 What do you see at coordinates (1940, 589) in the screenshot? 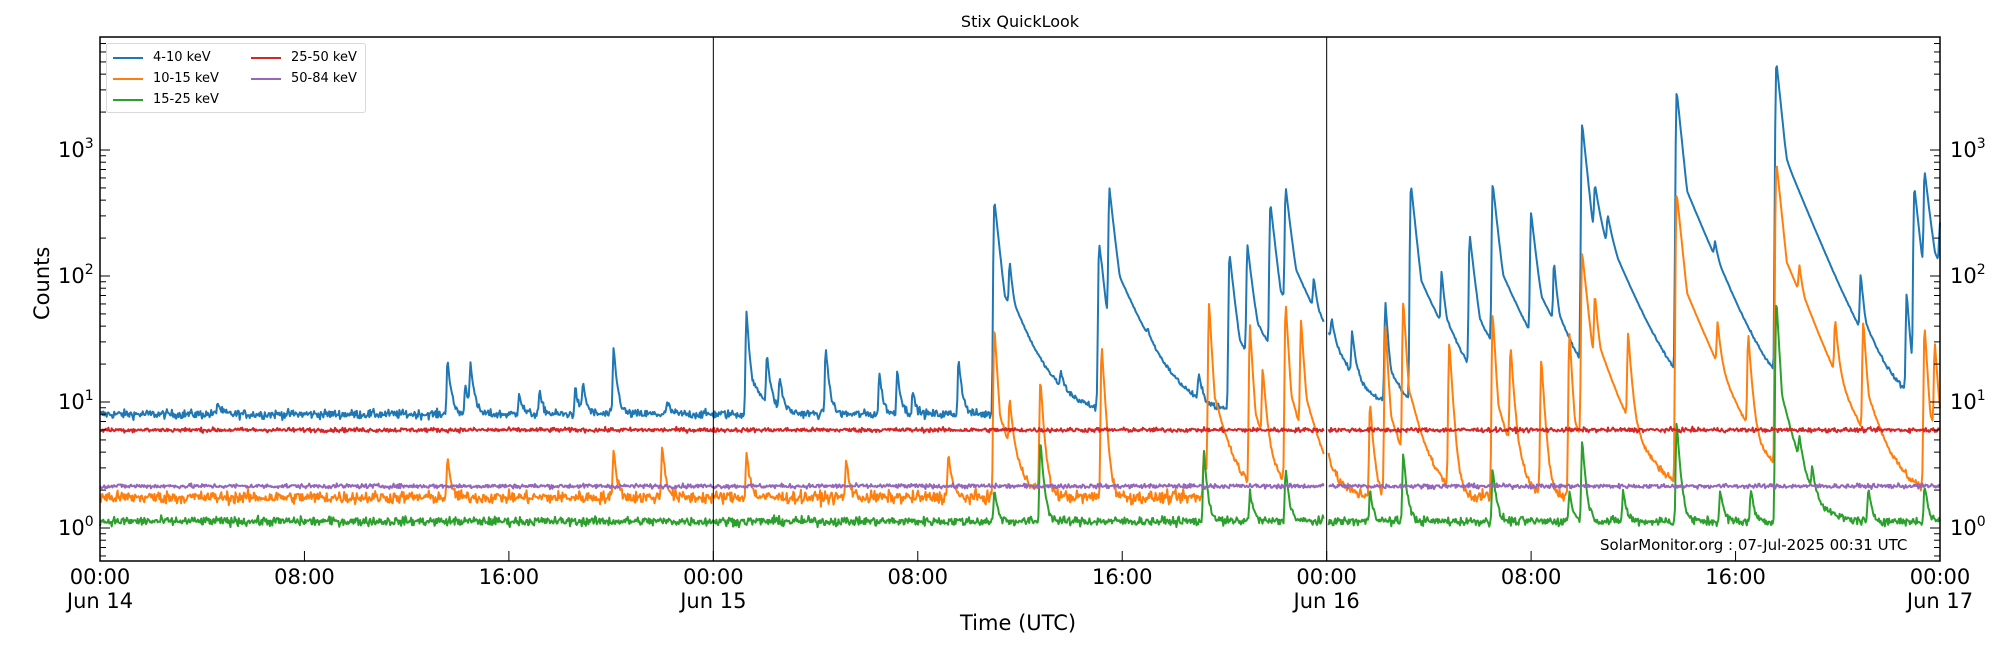
I see `x-tick-label: 00:00 Jun 17` at bounding box center [1940, 589].